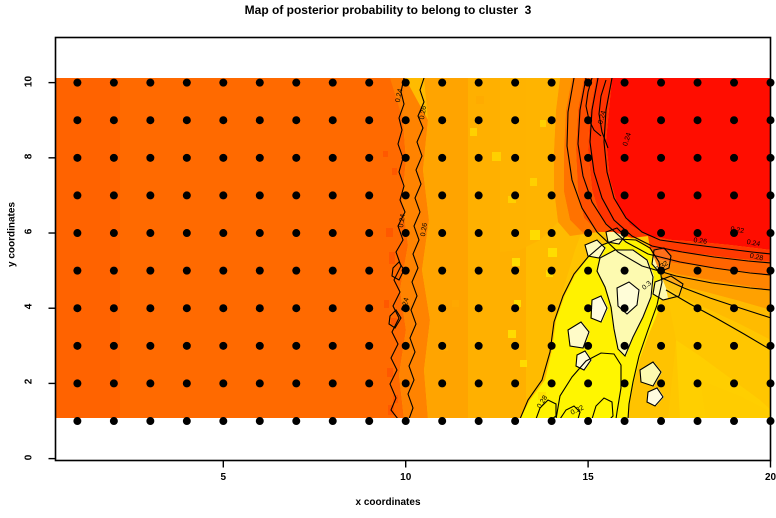 The height and width of the screenshot is (518, 776). What do you see at coordinates (588, 477) in the screenshot?
I see `x-tick-label: 15` at bounding box center [588, 477].